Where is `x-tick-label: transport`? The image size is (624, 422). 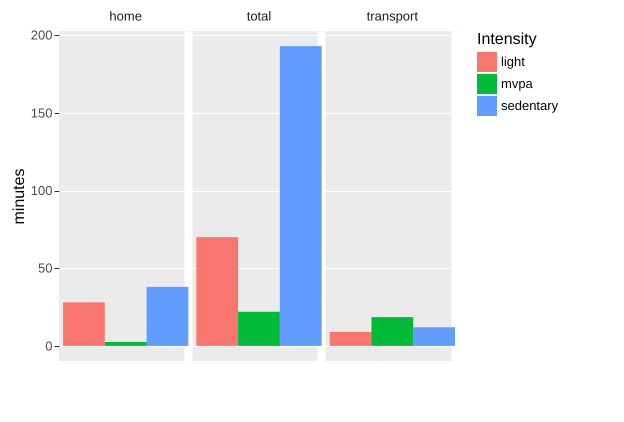
x-tick-label: transport is located at coordinates (392, 16).